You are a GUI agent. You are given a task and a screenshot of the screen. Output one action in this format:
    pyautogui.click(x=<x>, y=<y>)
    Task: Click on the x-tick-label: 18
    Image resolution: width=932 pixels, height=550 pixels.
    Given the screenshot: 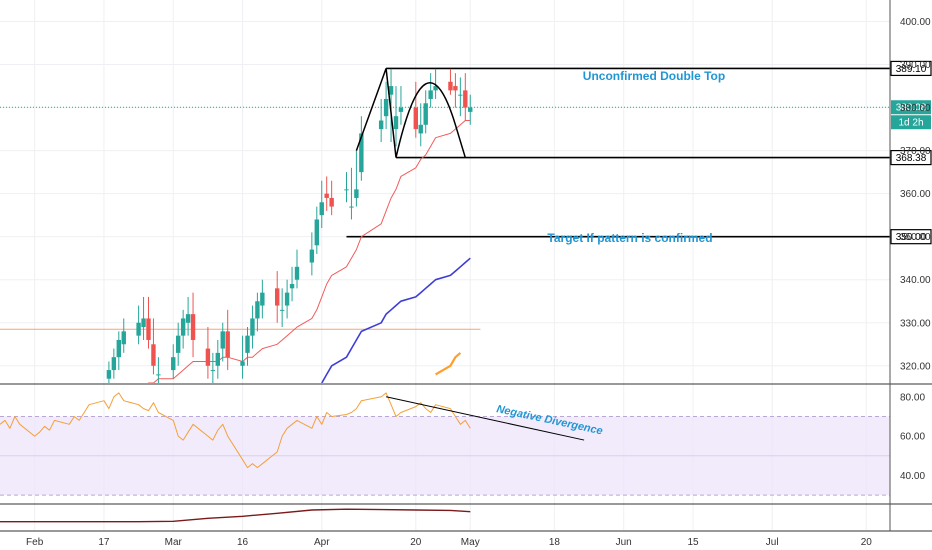 What is the action you would take?
    pyautogui.click(x=555, y=542)
    